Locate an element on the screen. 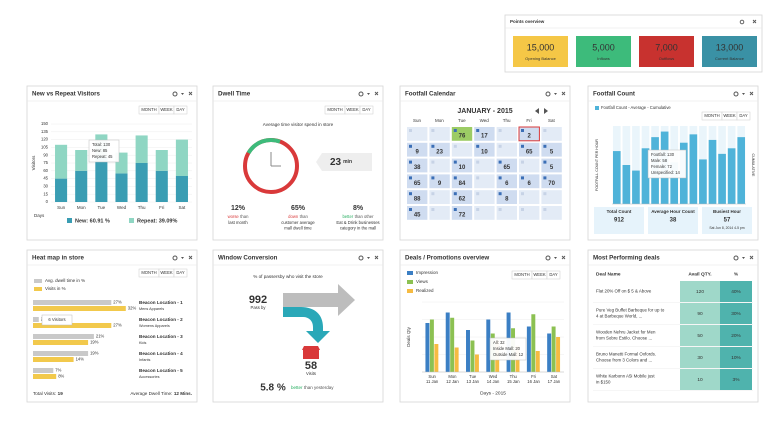 This screenshot has height=438, width=777. qty-cell is located at coordinates (700, 313).